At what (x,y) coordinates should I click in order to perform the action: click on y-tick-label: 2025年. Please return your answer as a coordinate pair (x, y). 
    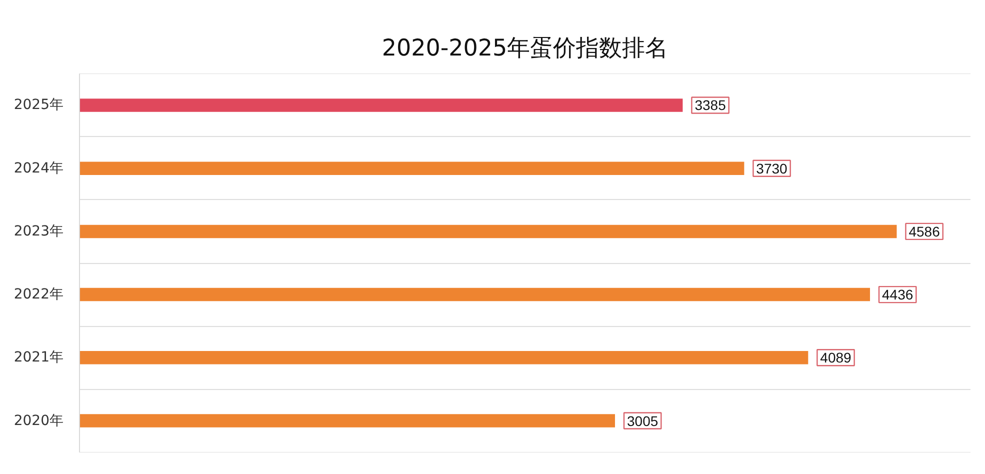
    Looking at the image, I should click on (39, 105).